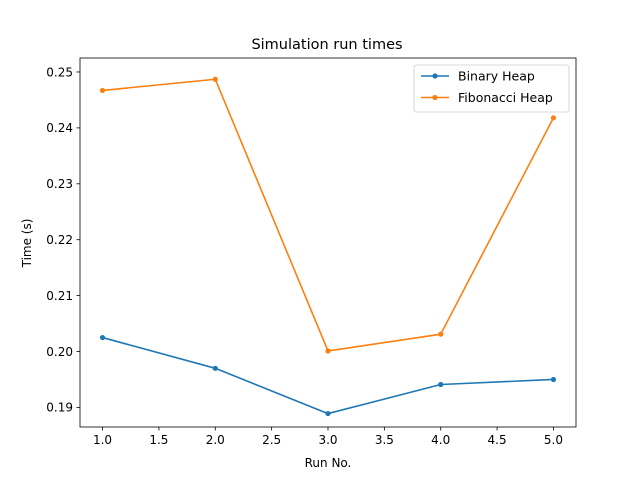 The height and width of the screenshot is (480, 640). I want to click on y-tick-label: 0.25, so click(59, 72).